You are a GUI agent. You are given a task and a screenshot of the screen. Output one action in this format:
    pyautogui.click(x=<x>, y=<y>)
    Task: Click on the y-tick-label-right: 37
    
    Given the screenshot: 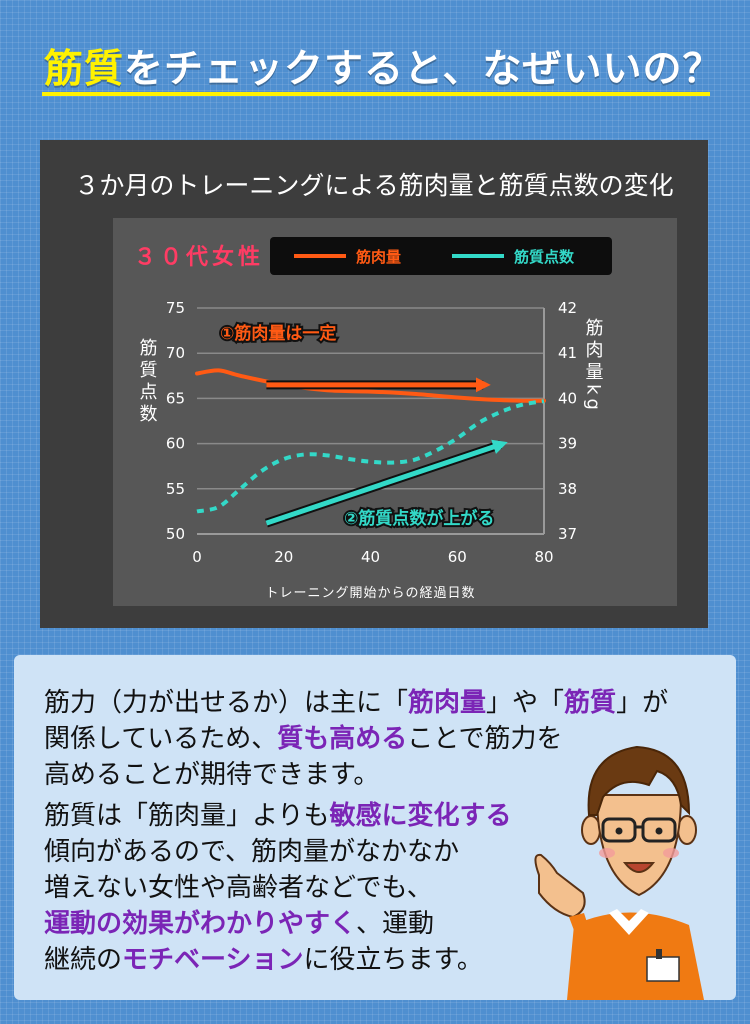 What is the action you would take?
    pyautogui.click(x=567, y=534)
    